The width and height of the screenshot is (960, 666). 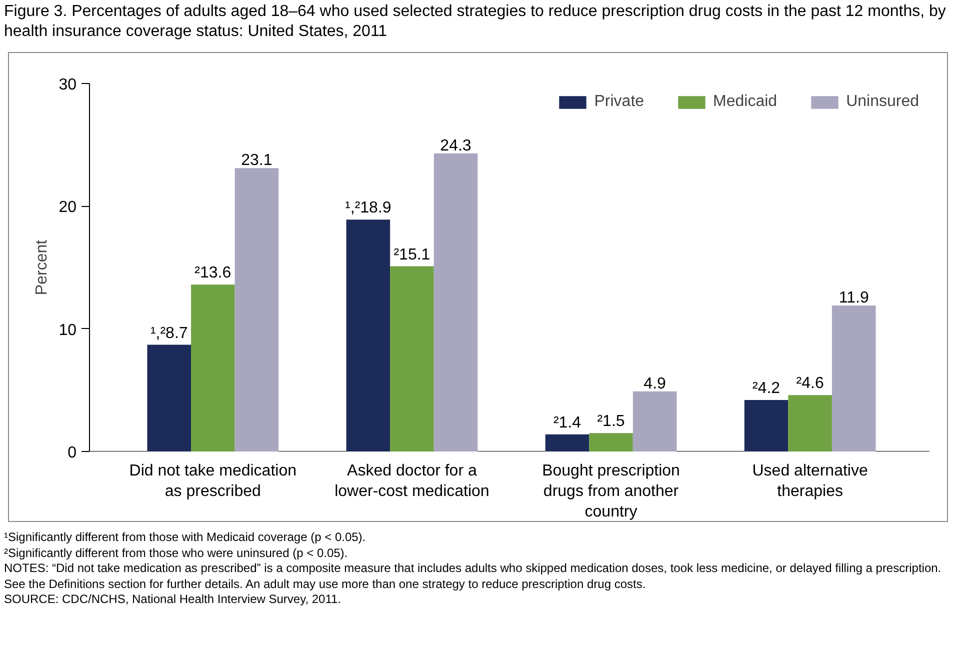 What do you see at coordinates (853, 298) in the screenshot?
I see `data-label: 11.9` at bounding box center [853, 298].